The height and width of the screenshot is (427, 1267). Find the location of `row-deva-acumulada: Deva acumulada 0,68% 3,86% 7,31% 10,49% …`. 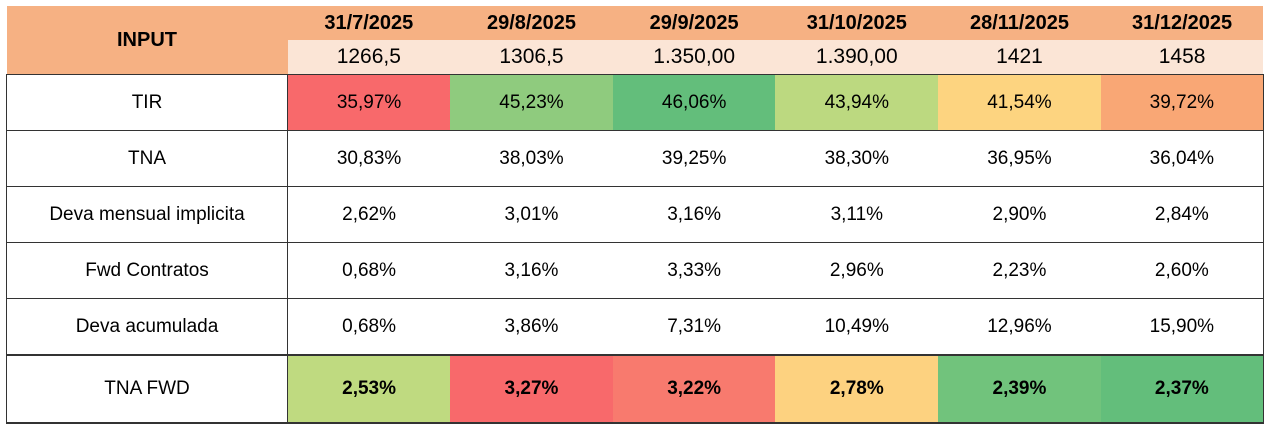

row-deva-acumulada: Deva acumulada 0,68% 3,86% 7,31% 10,49% … is located at coordinates (635, 327).